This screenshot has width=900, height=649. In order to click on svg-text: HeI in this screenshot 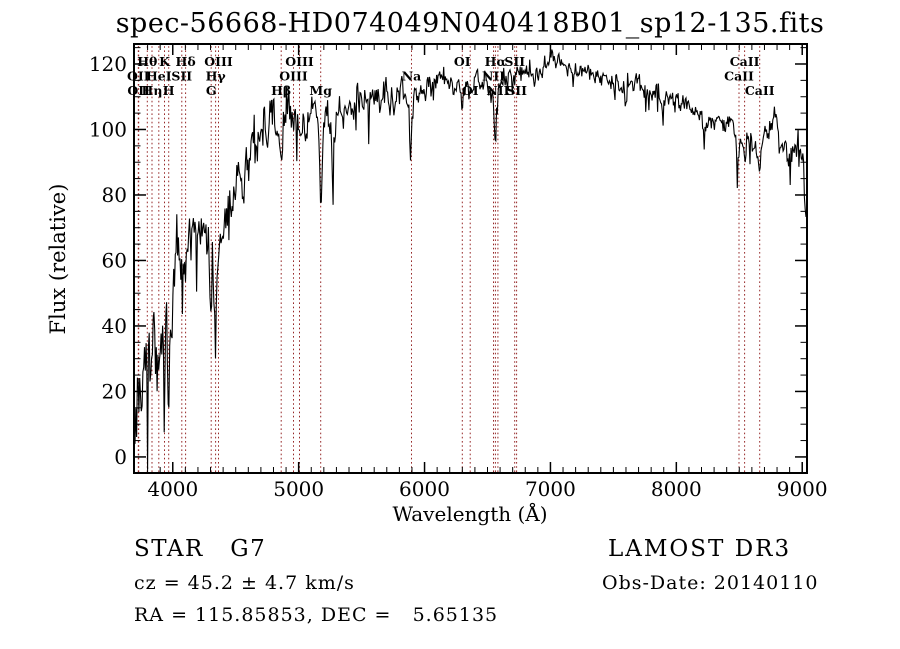, I will do `click(159, 76)`.